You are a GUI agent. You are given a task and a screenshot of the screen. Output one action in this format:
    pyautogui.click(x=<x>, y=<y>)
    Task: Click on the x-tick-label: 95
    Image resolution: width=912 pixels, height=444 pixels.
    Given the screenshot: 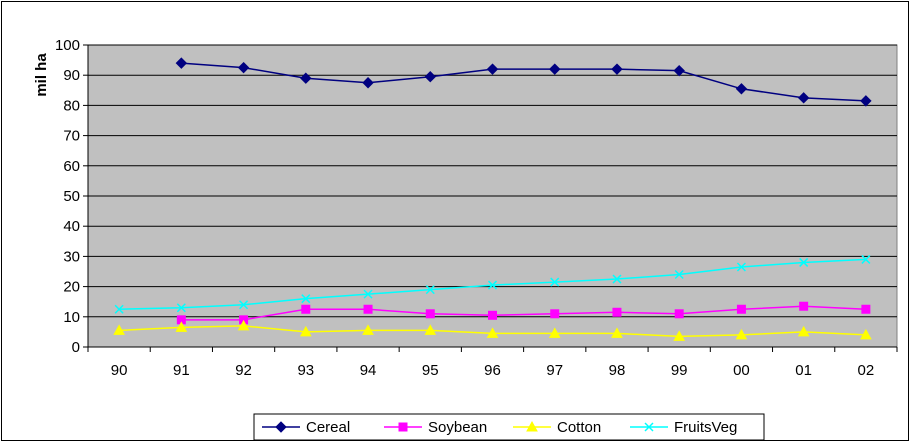 What is the action you would take?
    pyautogui.click(x=430, y=370)
    